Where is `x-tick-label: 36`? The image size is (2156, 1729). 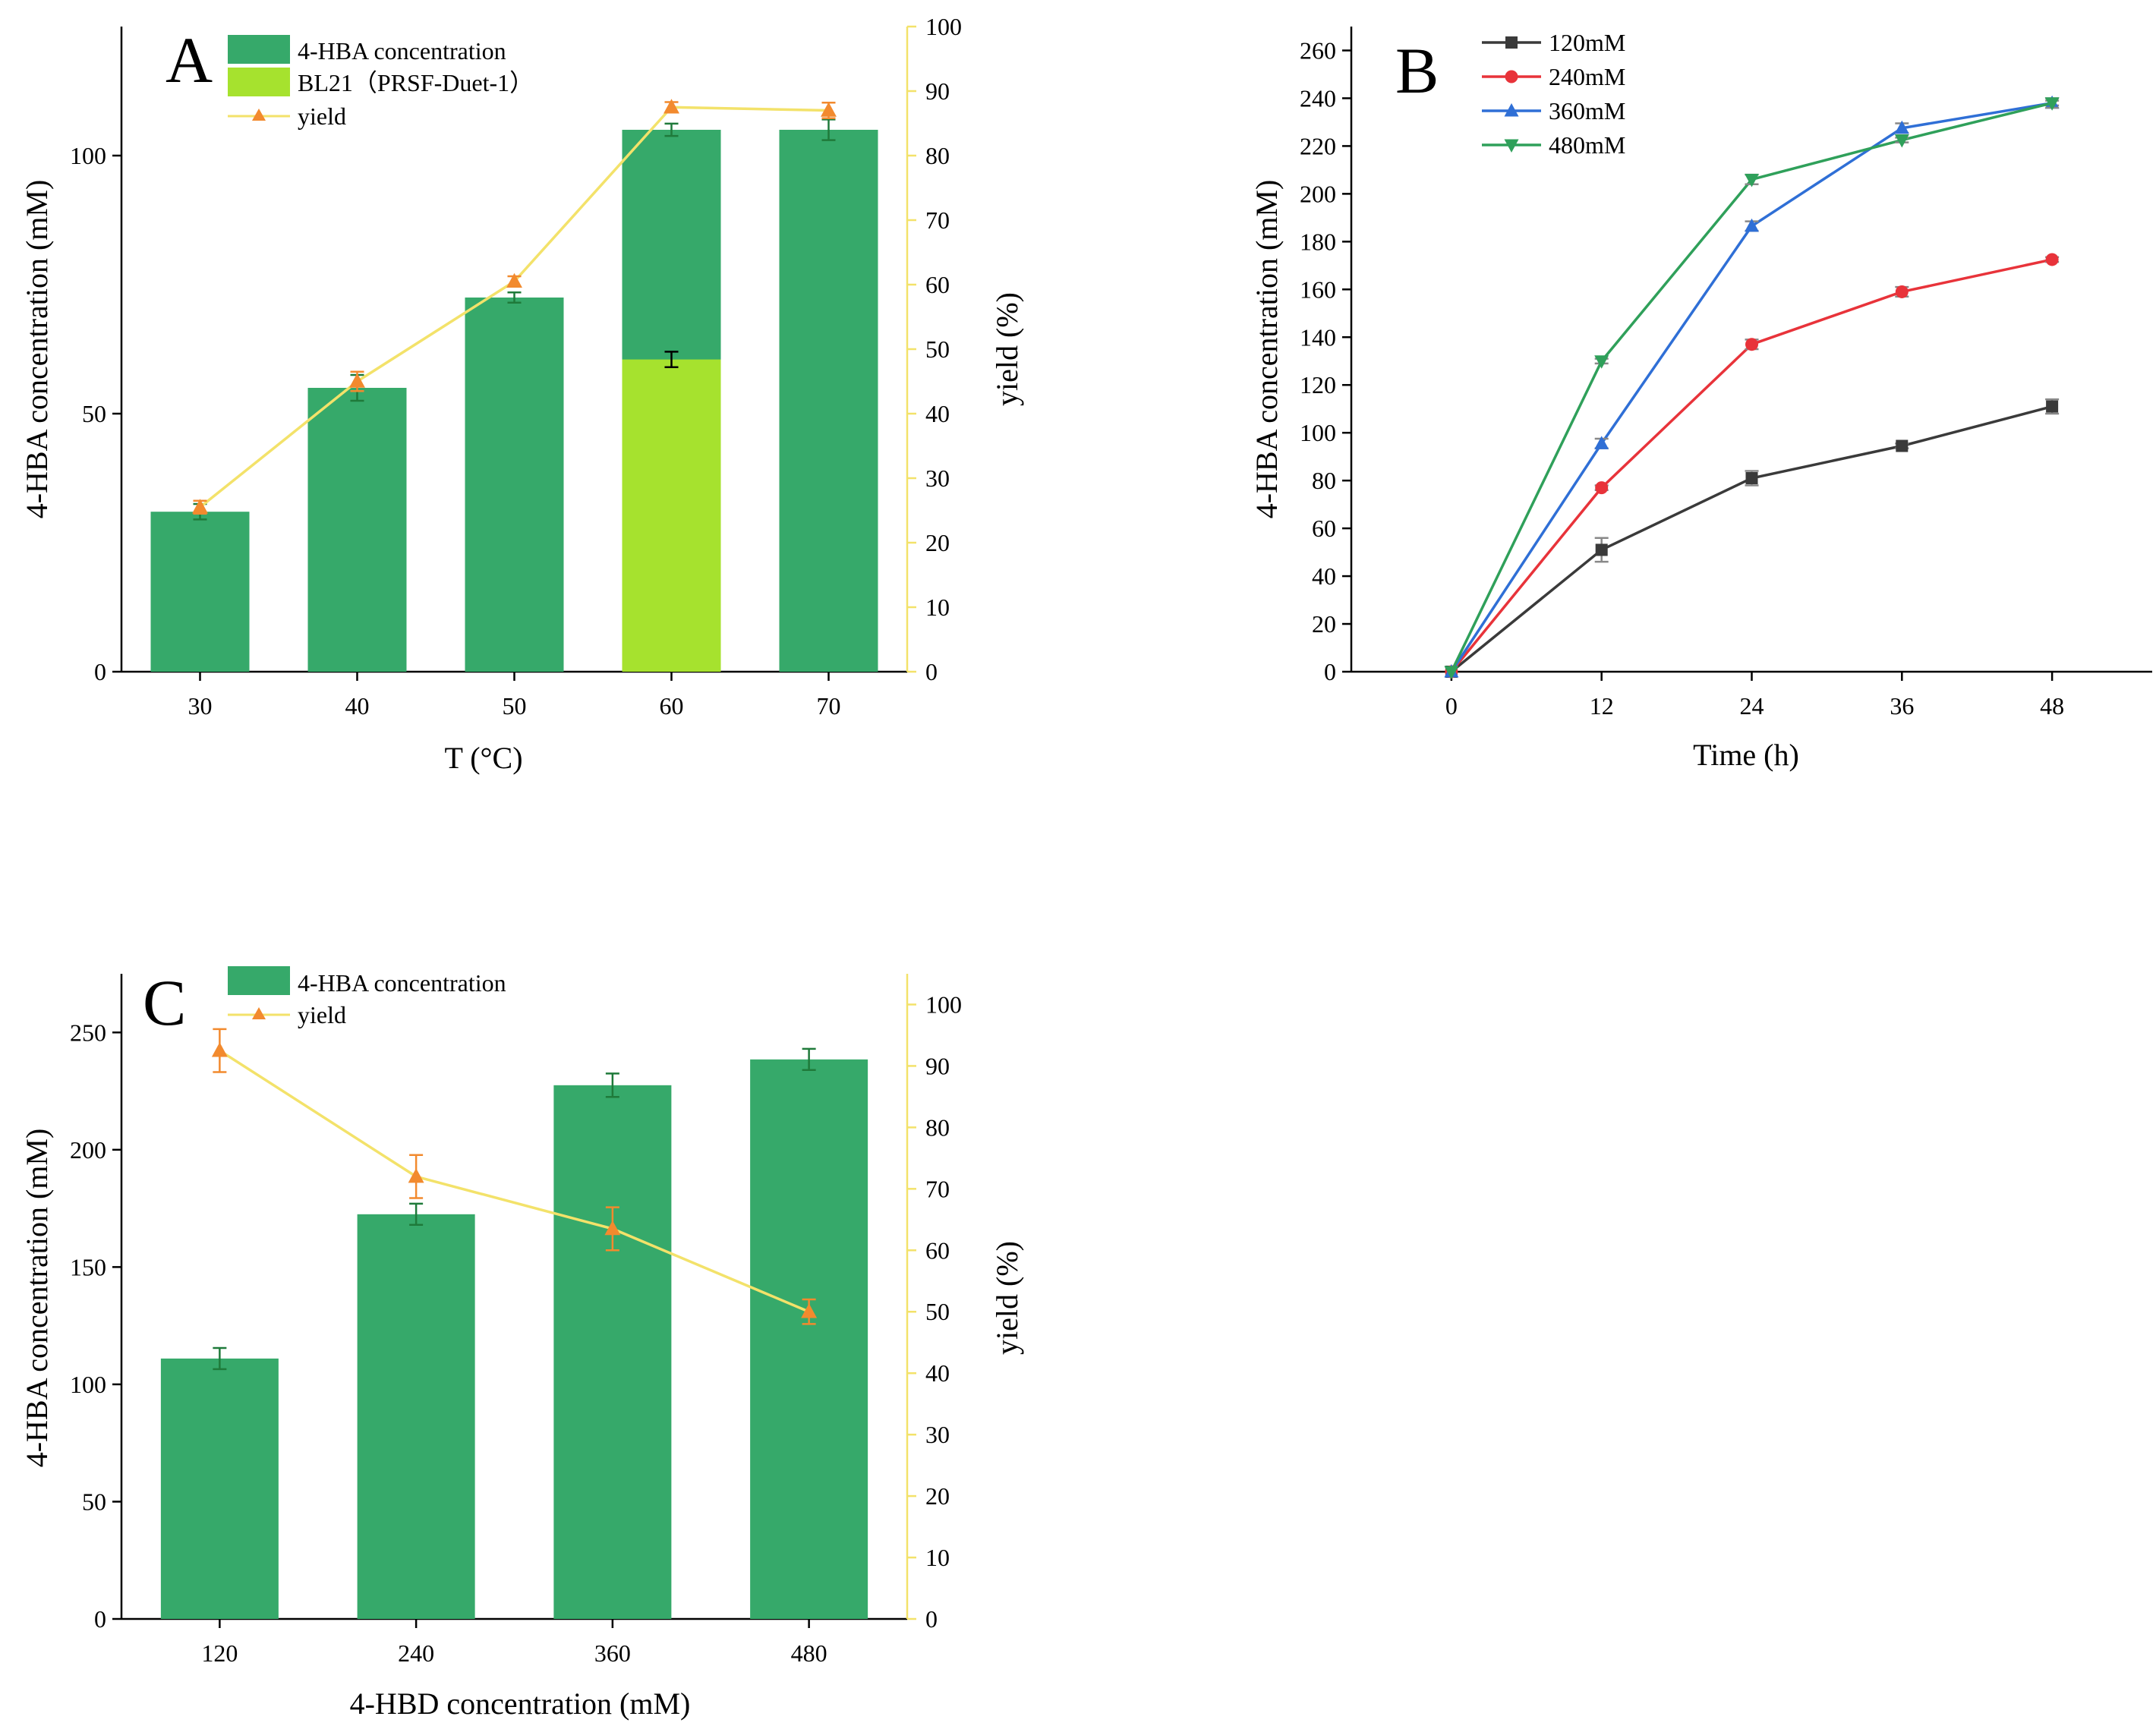
x-tick-label: 36 is located at coordinates (1902, 706).